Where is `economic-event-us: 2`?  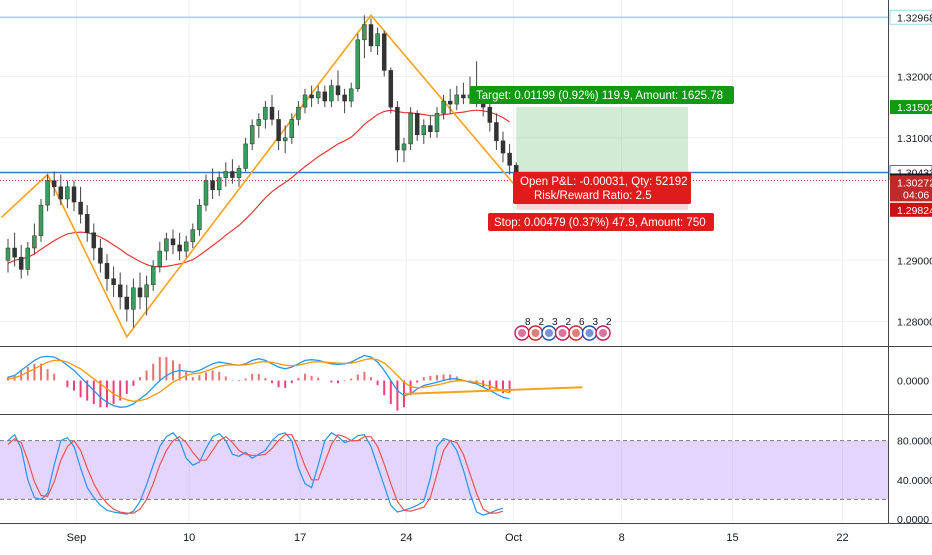
economic-event-us: 2 is located at coordinates (536, 329).